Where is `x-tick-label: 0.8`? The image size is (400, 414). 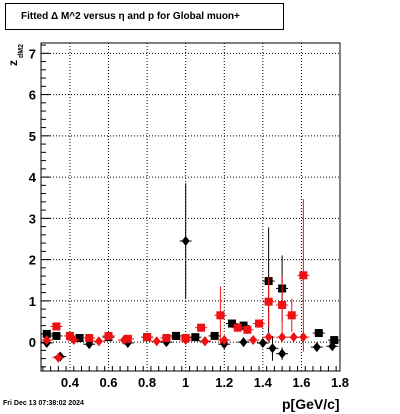 x-tick-label: 0.8 is located at coordinates (147, 382).